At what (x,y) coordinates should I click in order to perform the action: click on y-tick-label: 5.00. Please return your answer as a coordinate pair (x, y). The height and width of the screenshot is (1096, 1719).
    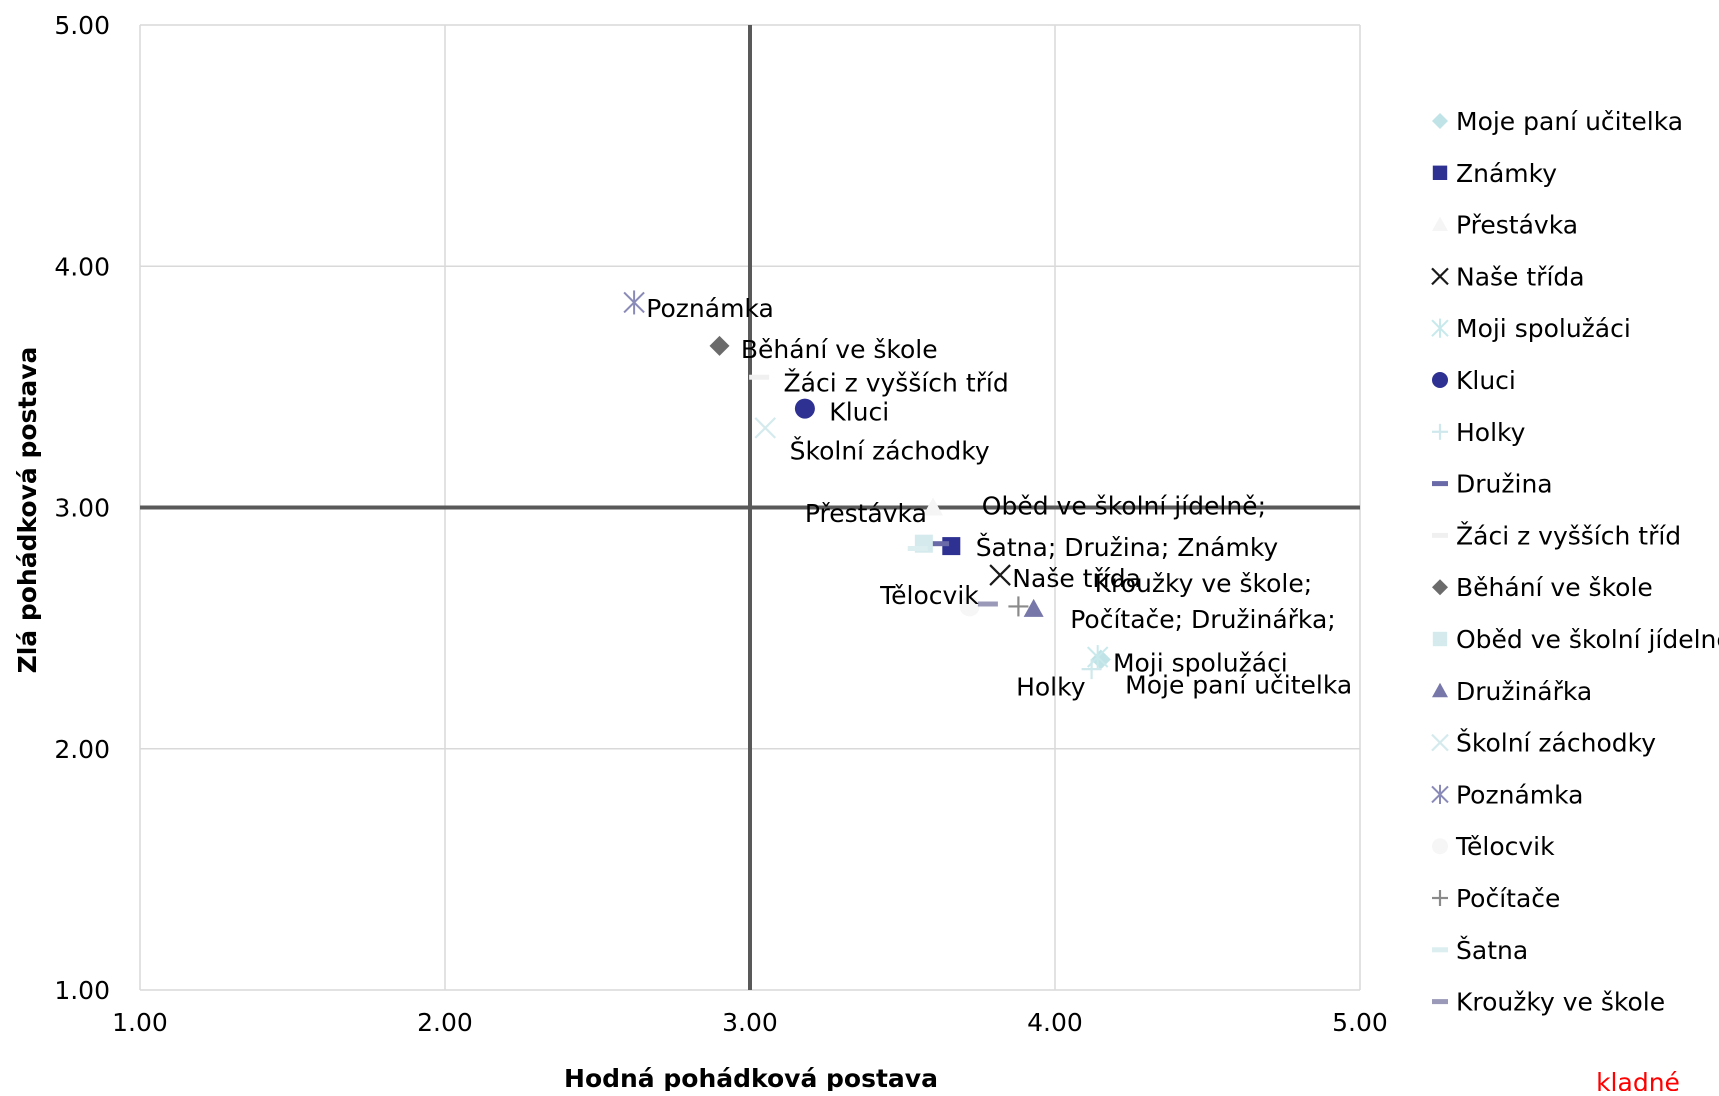
    Looking at the image, I should click on (82, 25).